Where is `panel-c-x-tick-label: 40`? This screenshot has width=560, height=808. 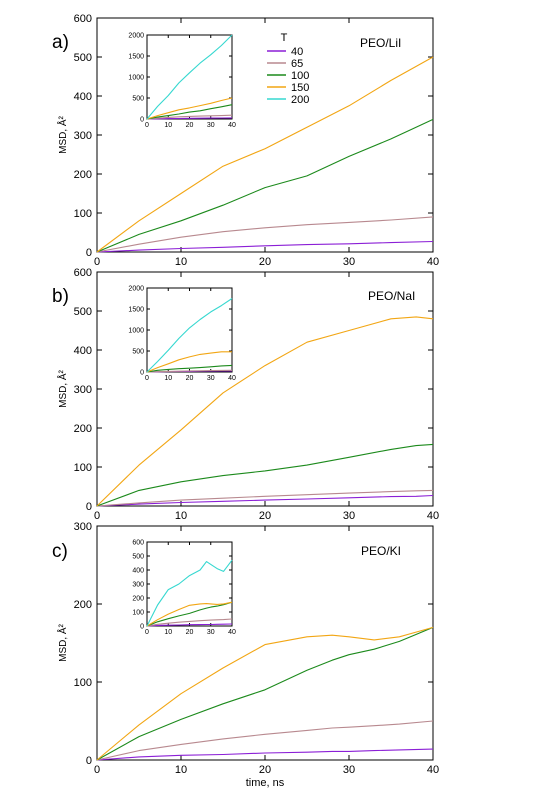
panel-c-x-tick-label: 40 is located at coordinates (433, 770).